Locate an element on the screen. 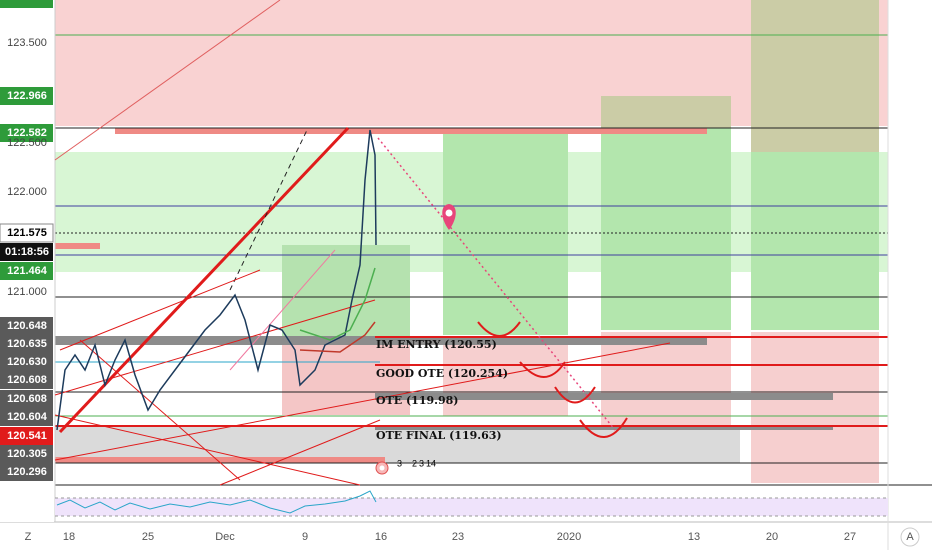 The image size is (932, 555). time-label: 2020 is located at coordinates (569, 537).